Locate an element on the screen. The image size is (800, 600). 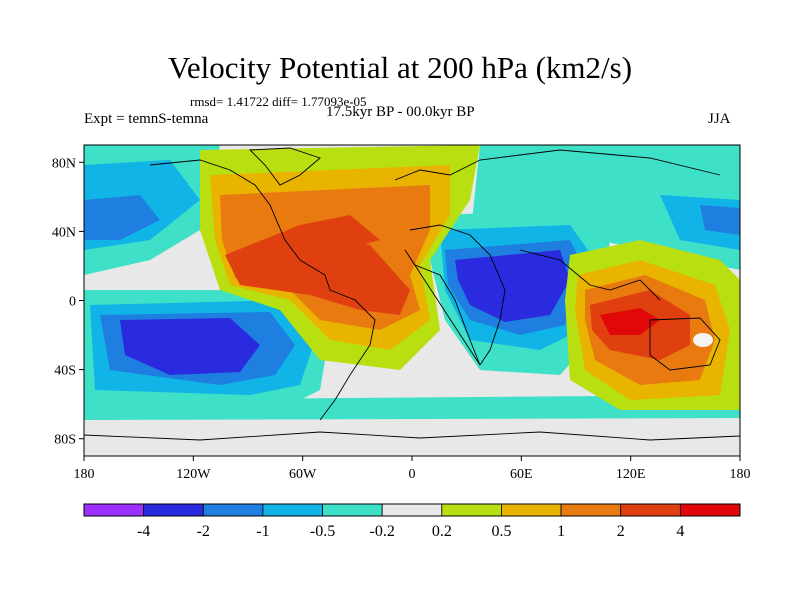
period-label: 17.5kyr BP - 00.0kyr BP is located at coordinates (400, 112).